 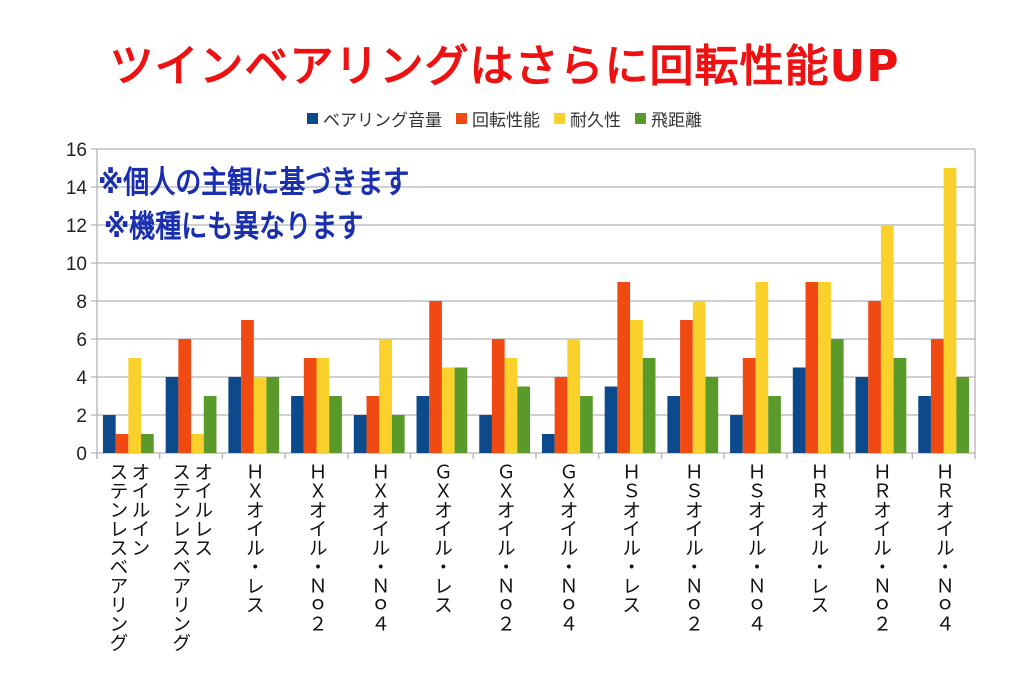 What do you see at coordinates (76, 150) in the screenshot?
I see `y-tick-label: 16` at bounding box center [76, 150].